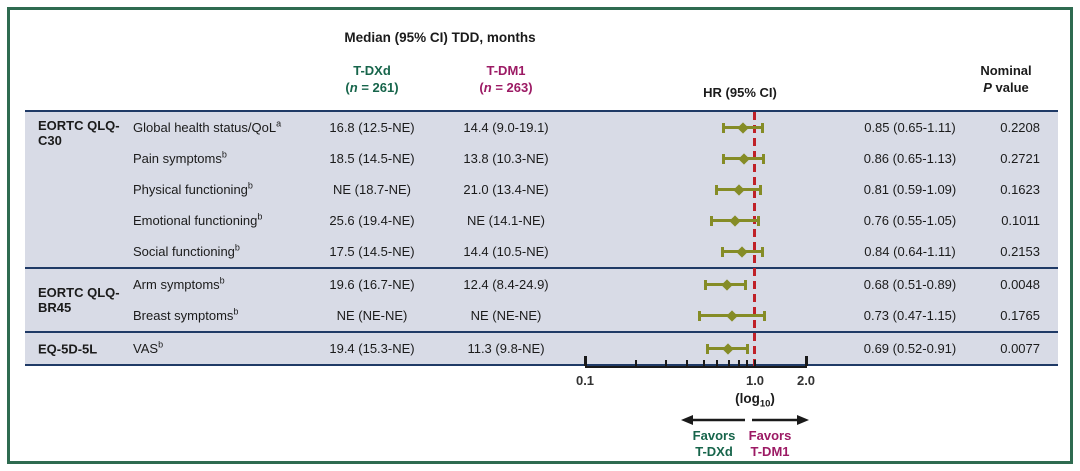 The image size is (1080, 471). I want to click on x-axis, so click(696, 367).